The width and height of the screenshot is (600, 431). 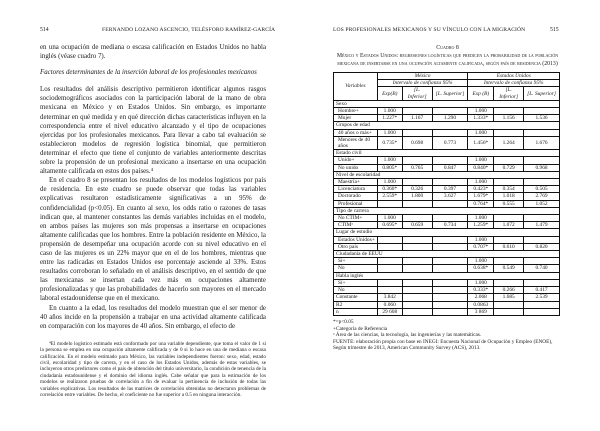 What do you see at coordinates (417, 93) in the screenshot?
I see `column-header: [L. Inferior]` at bounding box center [417, 93].